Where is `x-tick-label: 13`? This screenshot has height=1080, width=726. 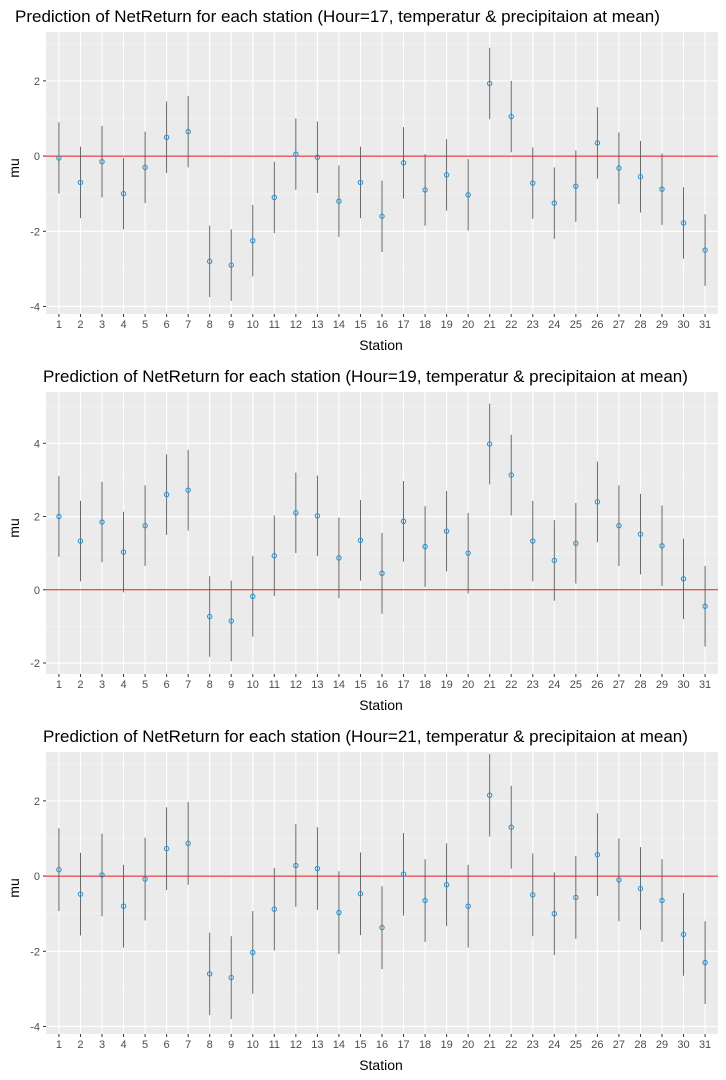
x-tick-label: 13 is located at coordinates (317, 685).